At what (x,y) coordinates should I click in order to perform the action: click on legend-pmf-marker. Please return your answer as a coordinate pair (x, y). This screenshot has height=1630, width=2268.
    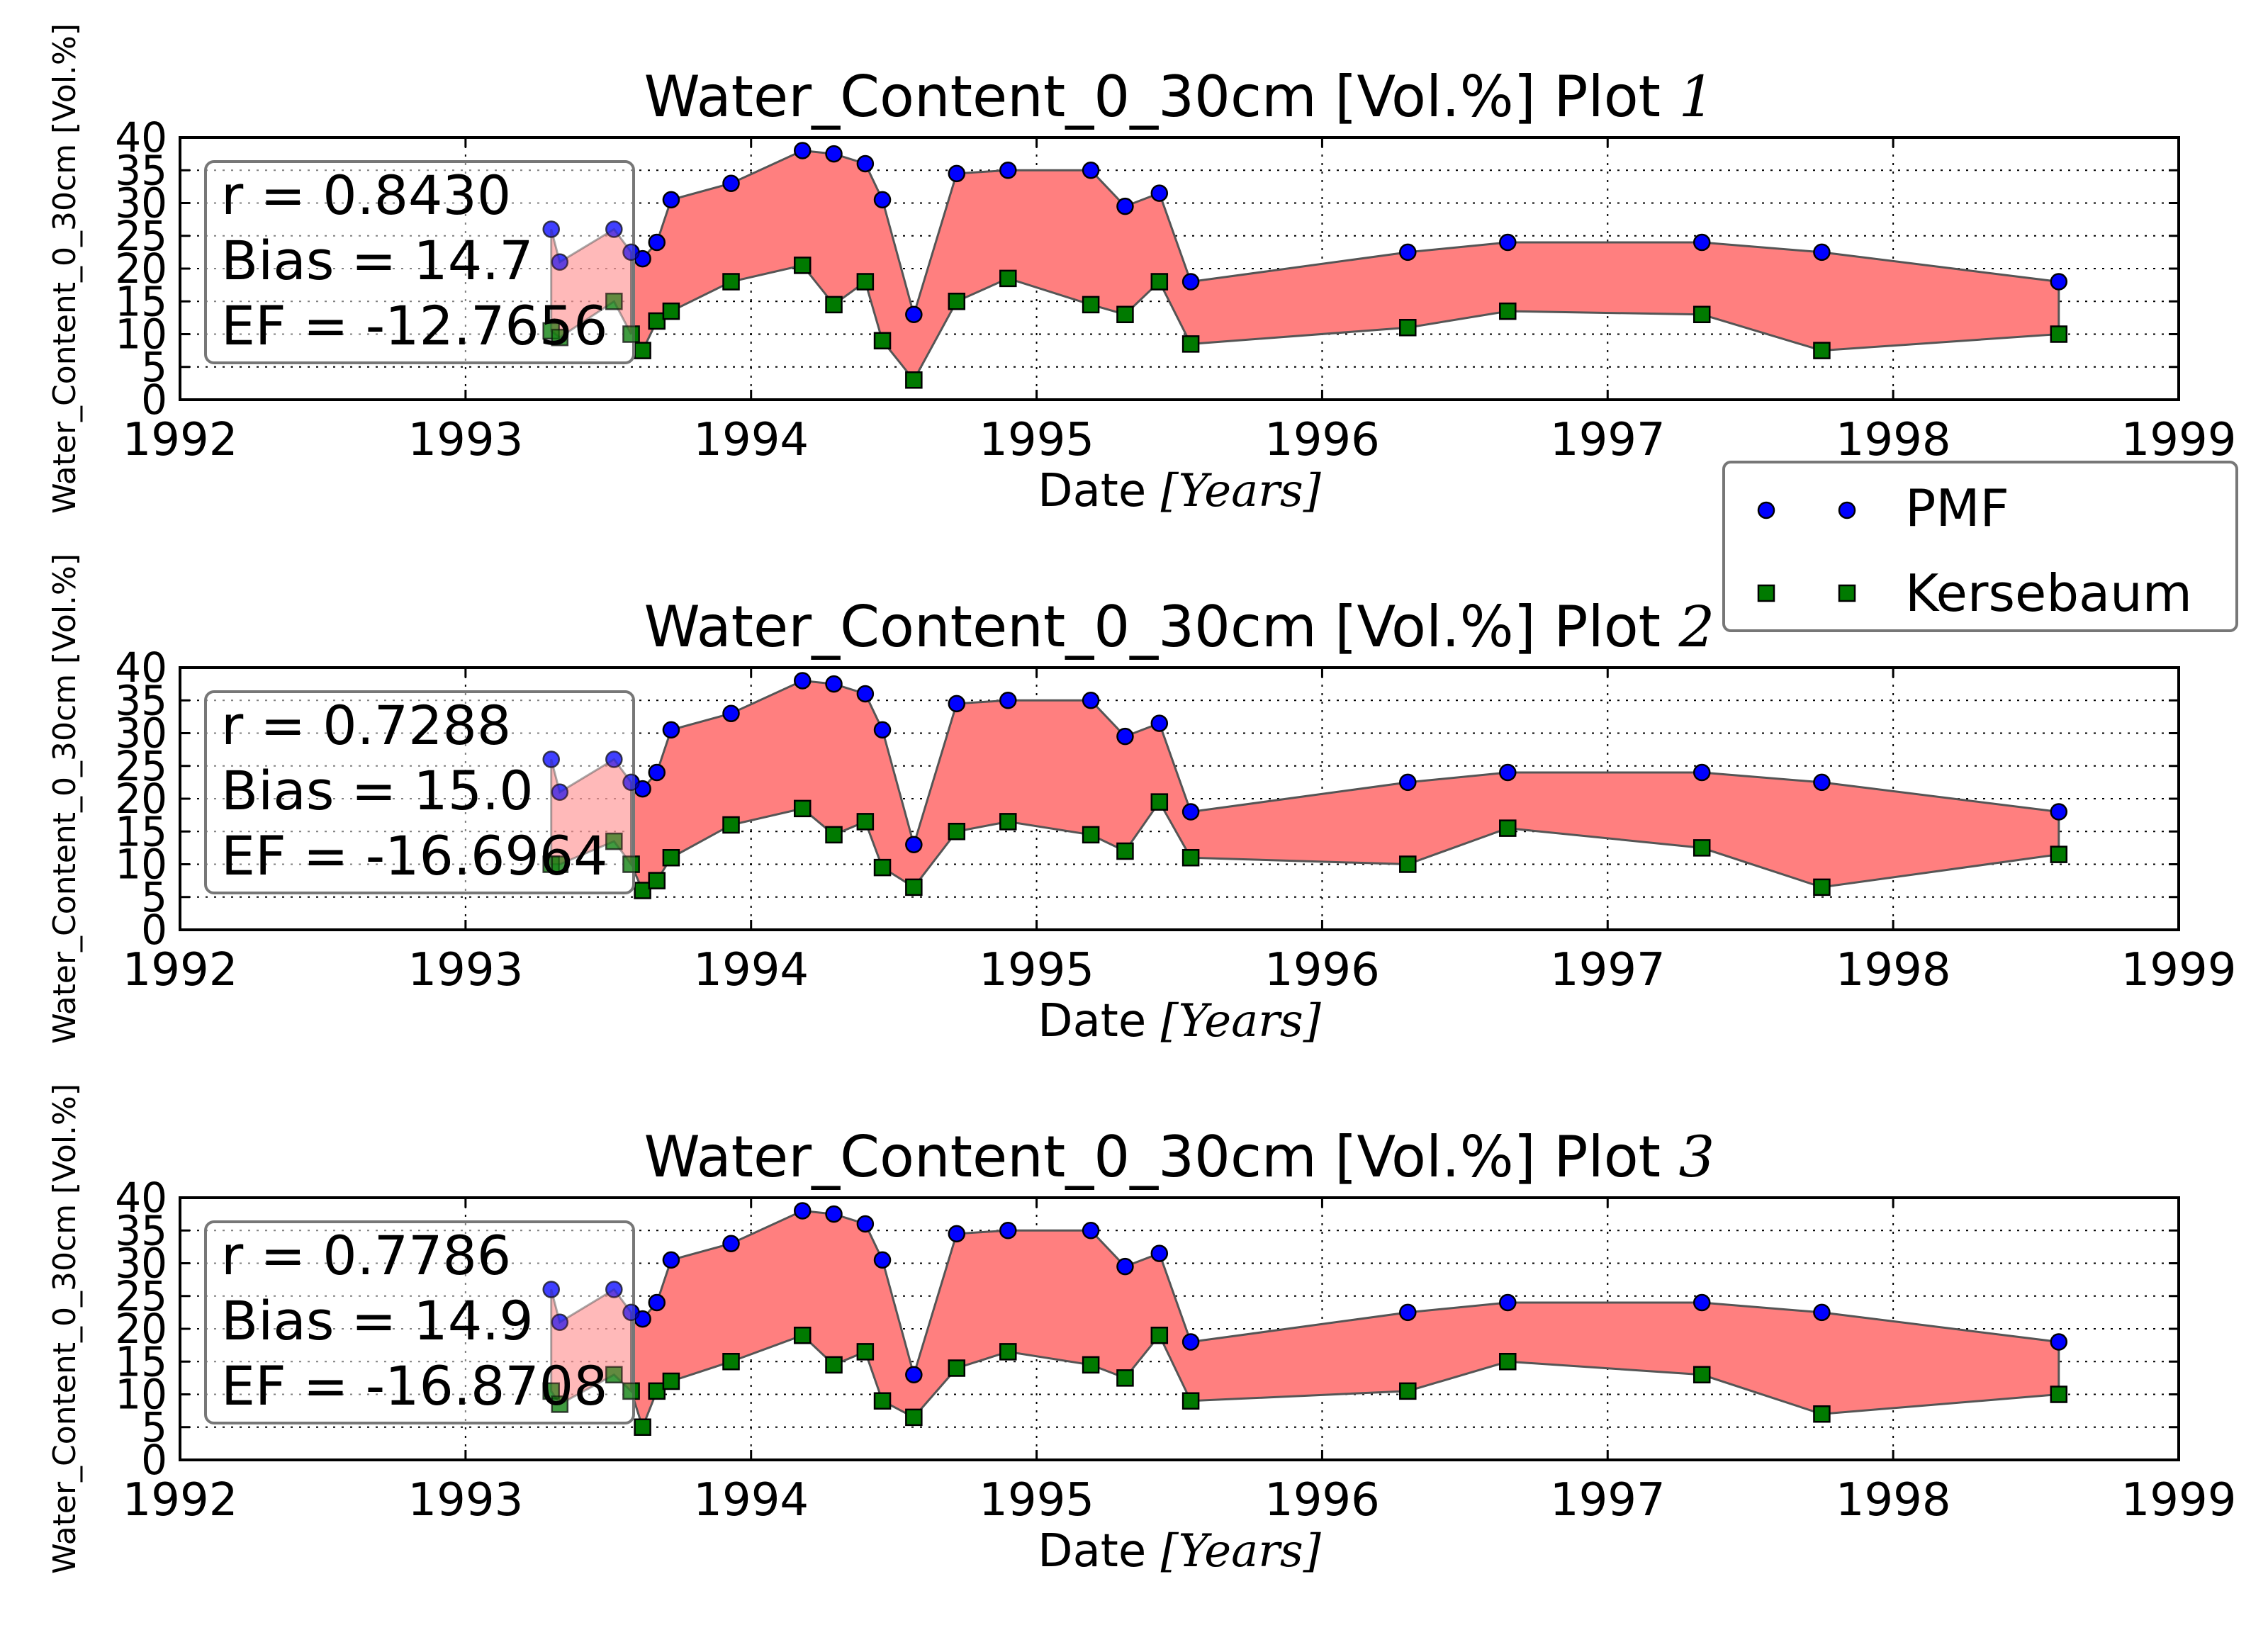
    Looking at the image, I should click on (1766, 510).